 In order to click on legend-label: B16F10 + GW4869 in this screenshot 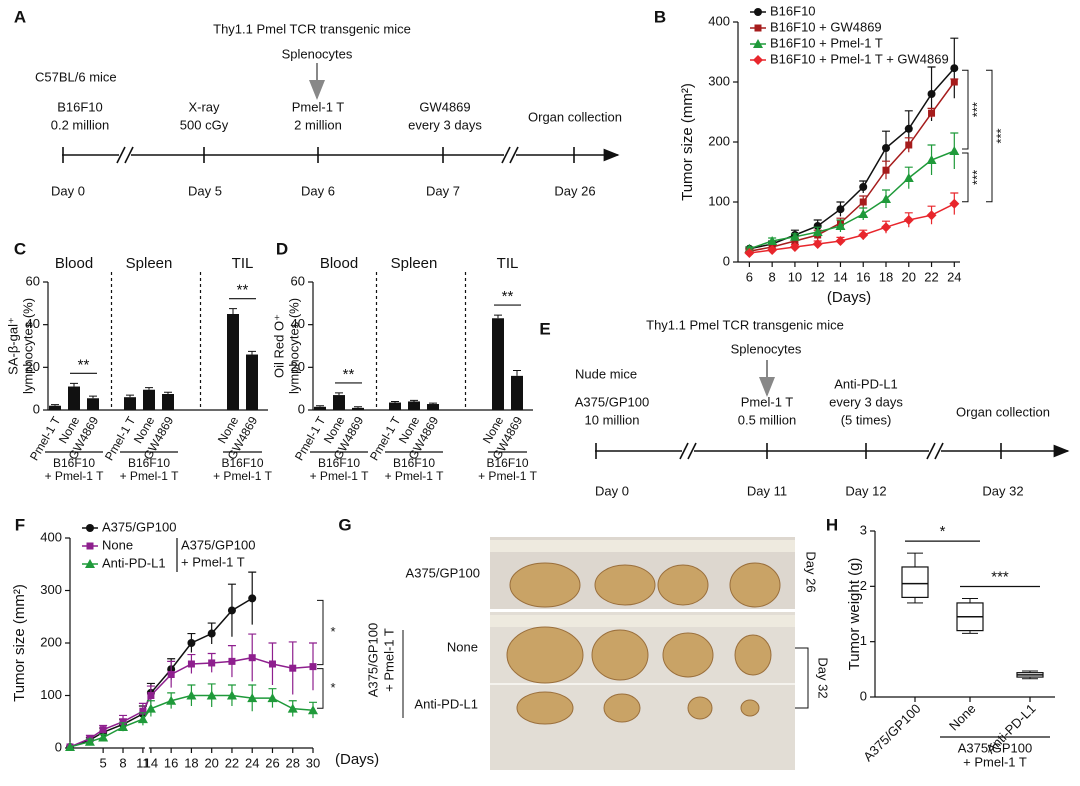, I will do `click(826, 26)`.